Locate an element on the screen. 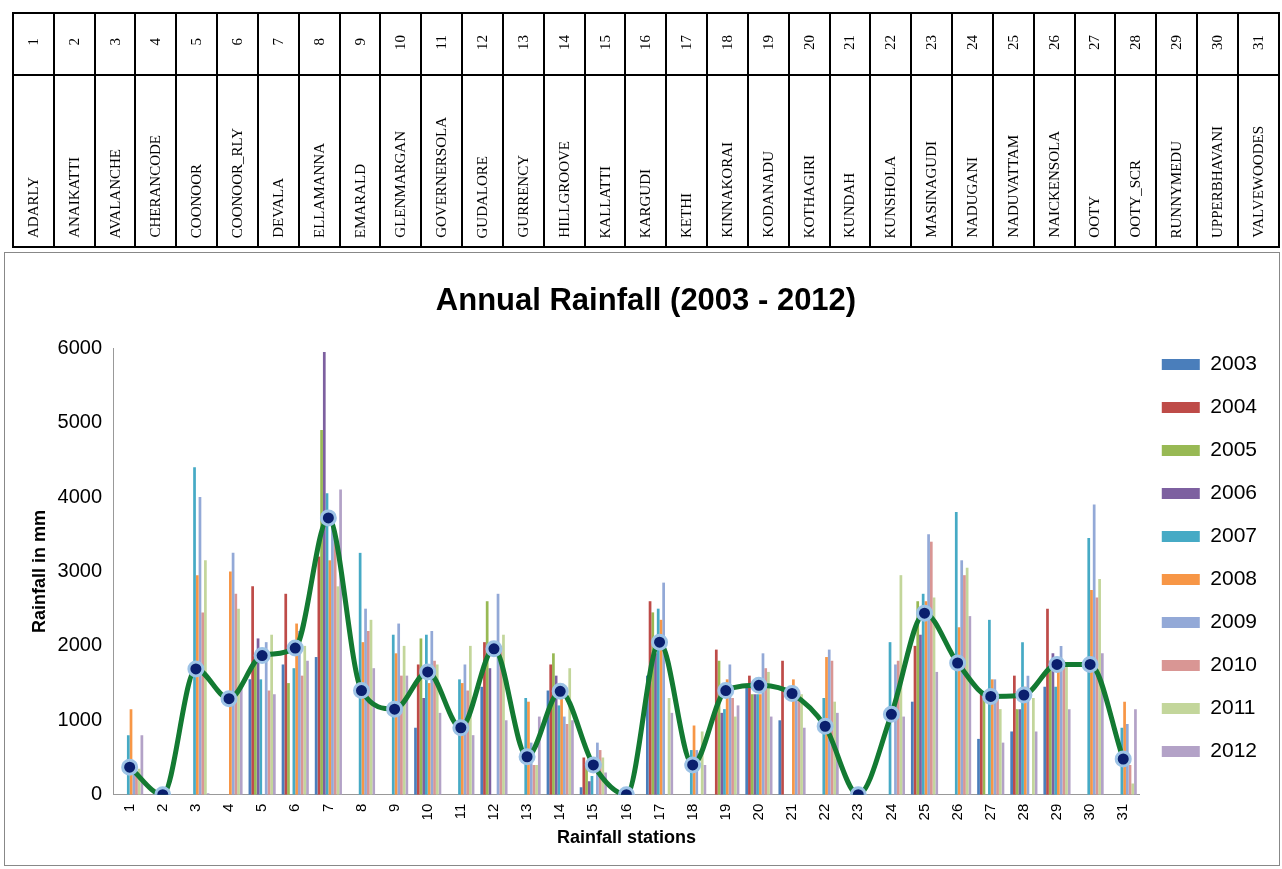 This screenshot has width=1282, height=869. text: NAICKENSOLA is located at coordinates (1054, 185).